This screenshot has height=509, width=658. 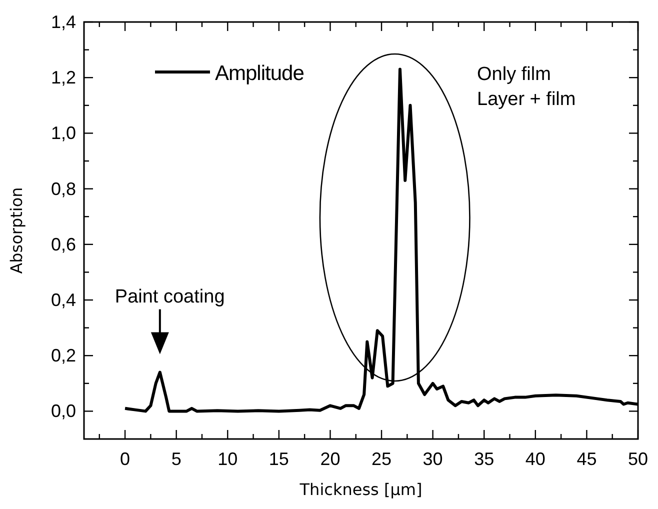 What do you see at coordinates (330, 459) in the screenshot?
I see `x-tick-label: 20` at bounding box center [330, 459].